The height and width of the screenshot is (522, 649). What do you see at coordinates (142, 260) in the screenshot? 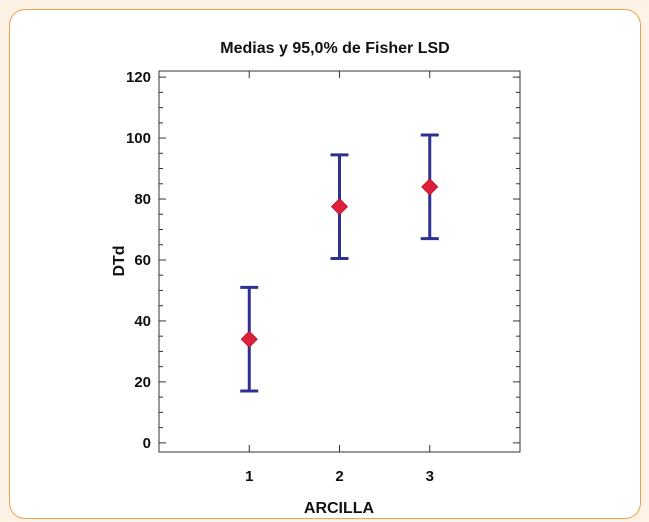
I see `y-tick-label: 60` at bounding box center [142, 260].